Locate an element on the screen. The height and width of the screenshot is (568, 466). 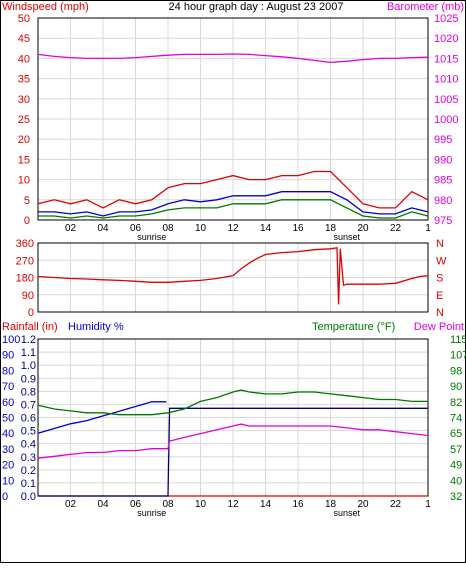
windspeed-tick-label: 10 is located at coordinates (24, 181).